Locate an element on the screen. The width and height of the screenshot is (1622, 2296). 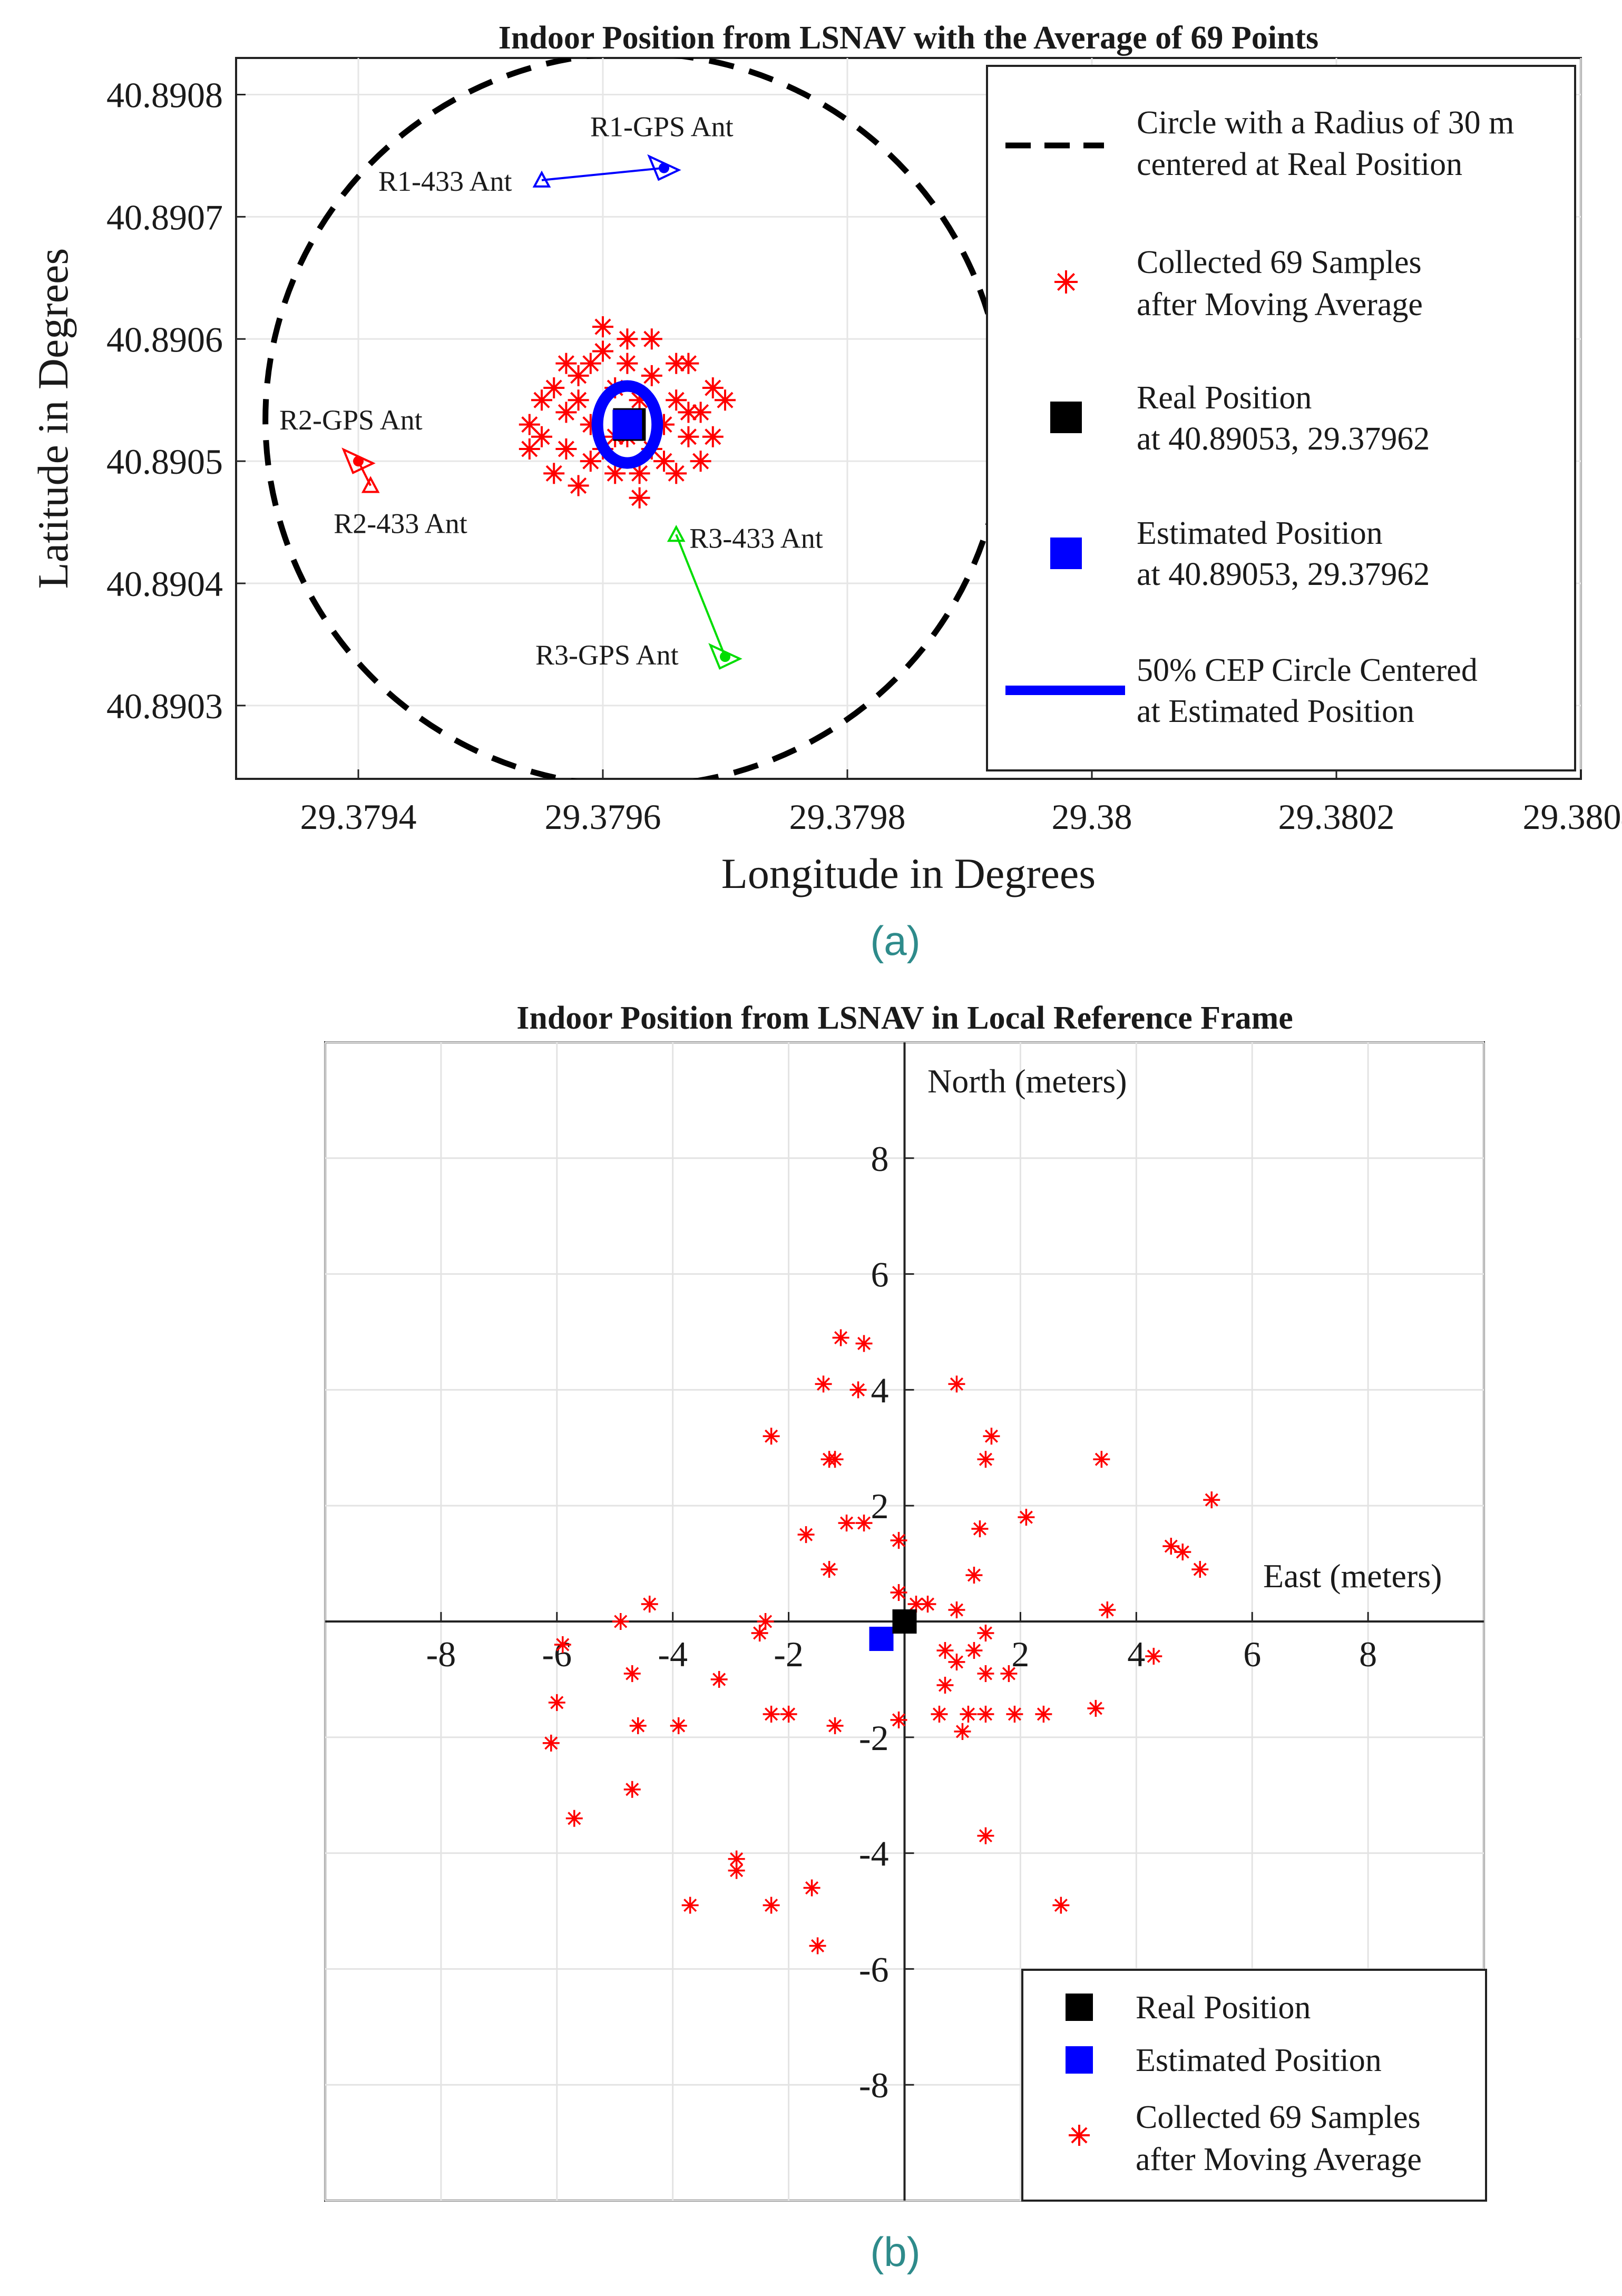
chart-b-x-tick-label: 4 is located at coordinates (1136, 1654).